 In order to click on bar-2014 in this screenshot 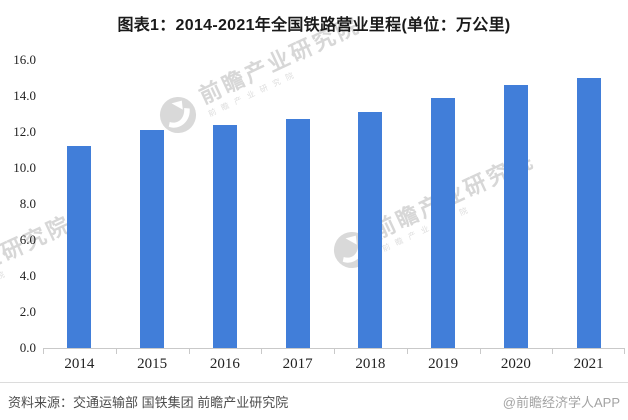, I will do `click(79, 247)`.